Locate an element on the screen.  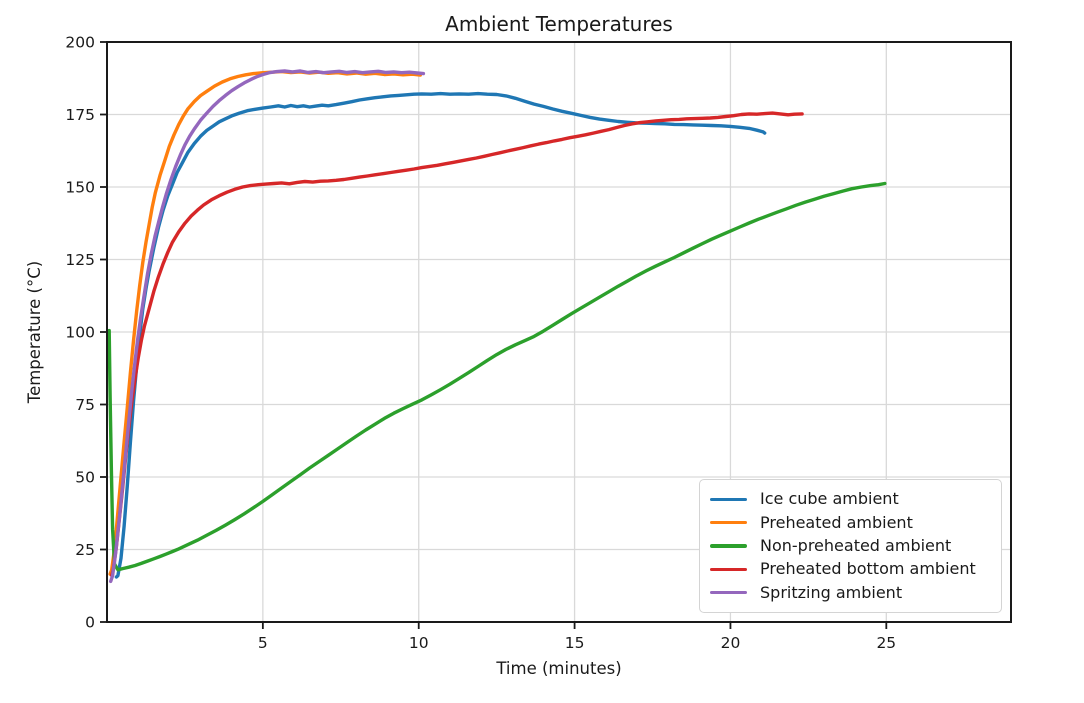
legend-item-ice-cube-ambient: Ice cube ambient is located at coordinates (850, 499).